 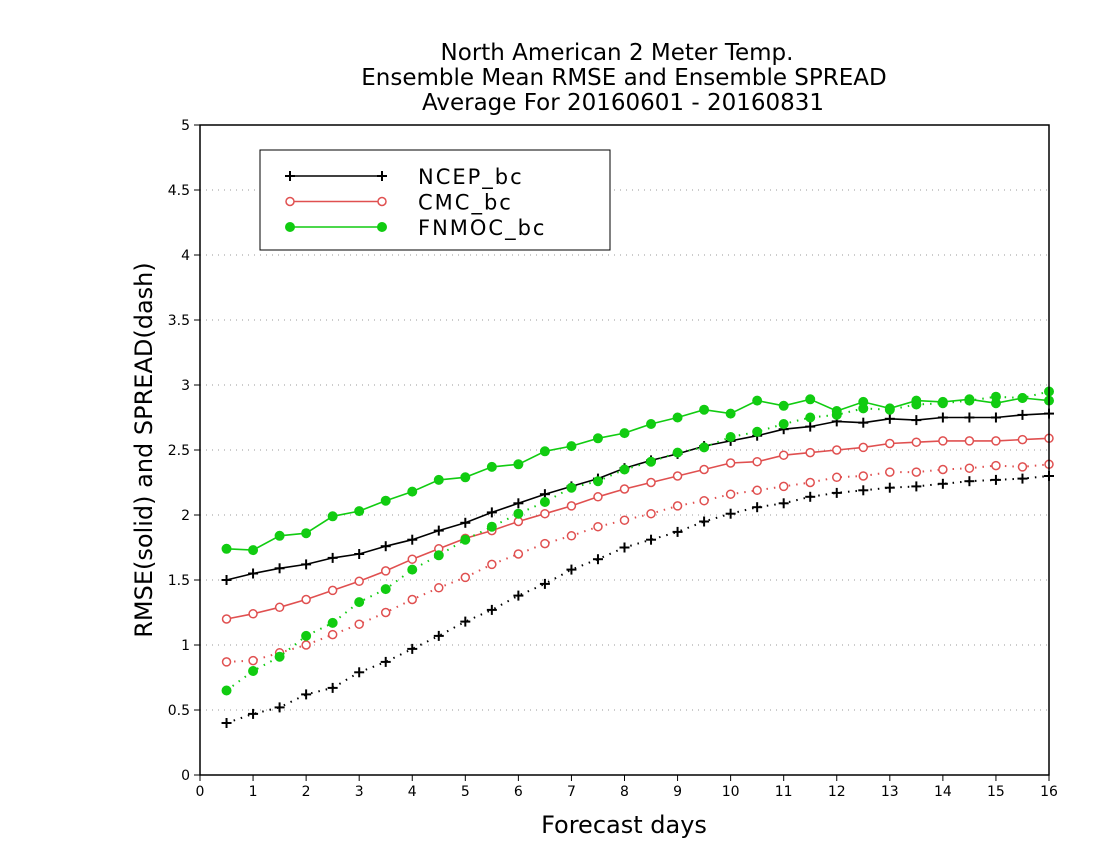 I want to click on x-tick-label: 0, so click(x=200, y=792).